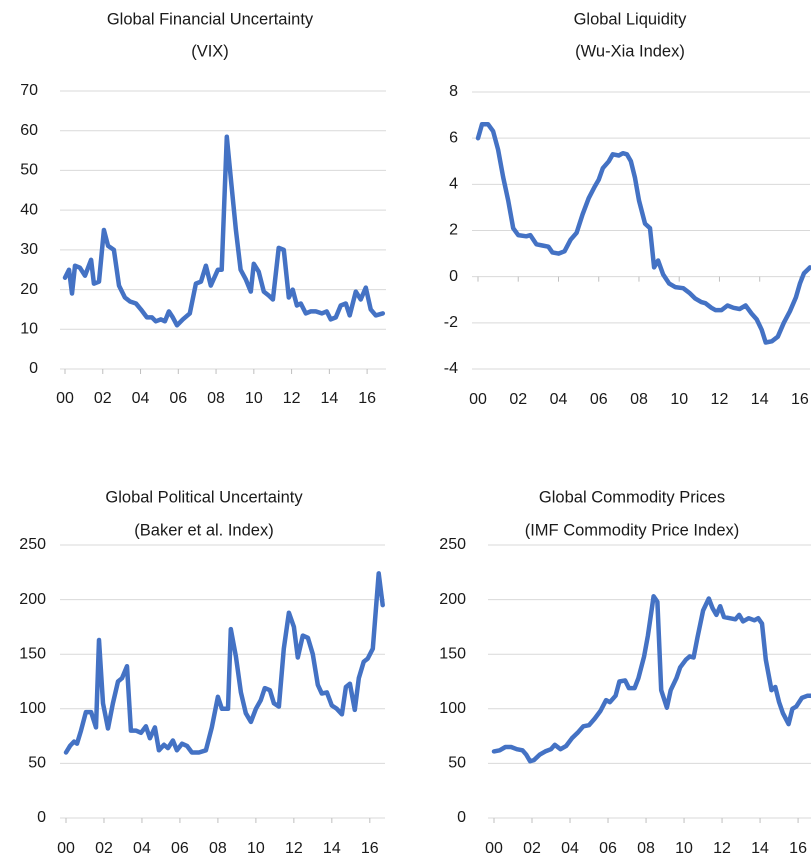 This screenshot has width=811, height=868. Describe the element at coordinates (631, 19) in the screenshot. I see `chart-title: Global Liquidity` at that location.